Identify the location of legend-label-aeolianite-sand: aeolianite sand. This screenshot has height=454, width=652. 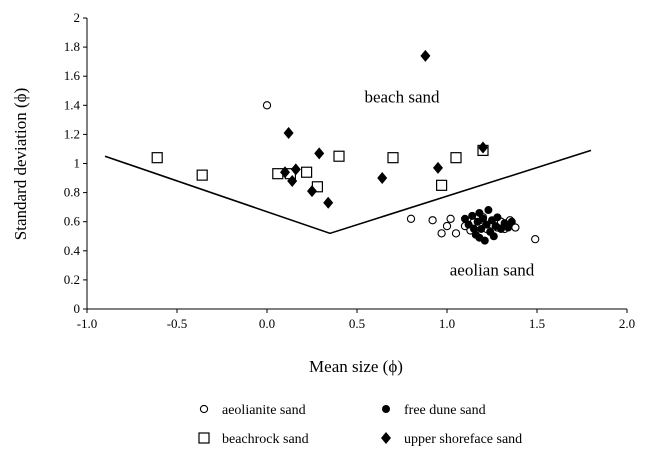
(264, 410).